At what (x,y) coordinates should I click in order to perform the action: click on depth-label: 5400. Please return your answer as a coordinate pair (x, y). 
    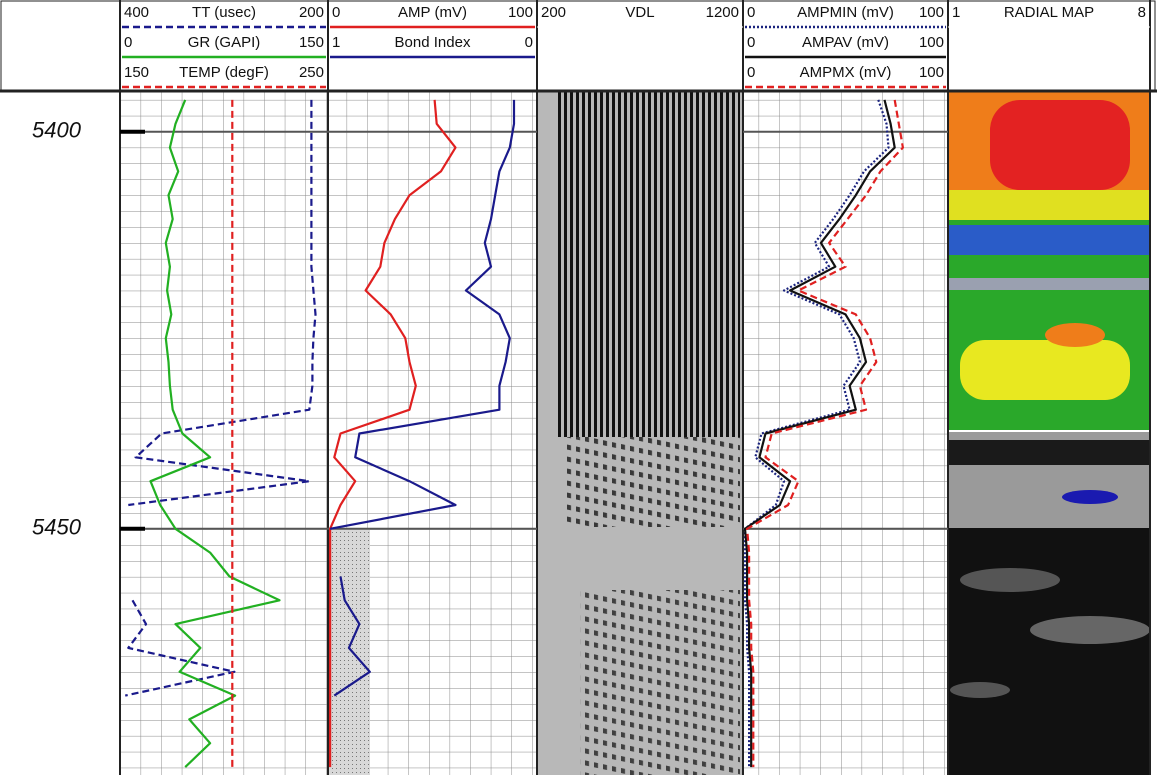
    Looking at the image, I should click on (57, 130).